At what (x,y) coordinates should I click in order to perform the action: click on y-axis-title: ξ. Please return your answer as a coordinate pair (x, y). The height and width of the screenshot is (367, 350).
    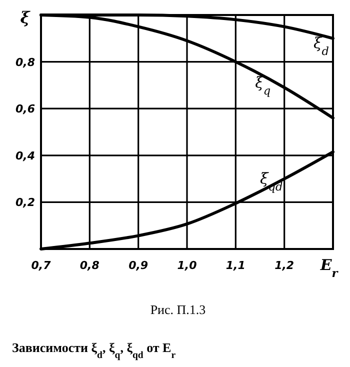
    Looking at the image, I should click on (26, 17).